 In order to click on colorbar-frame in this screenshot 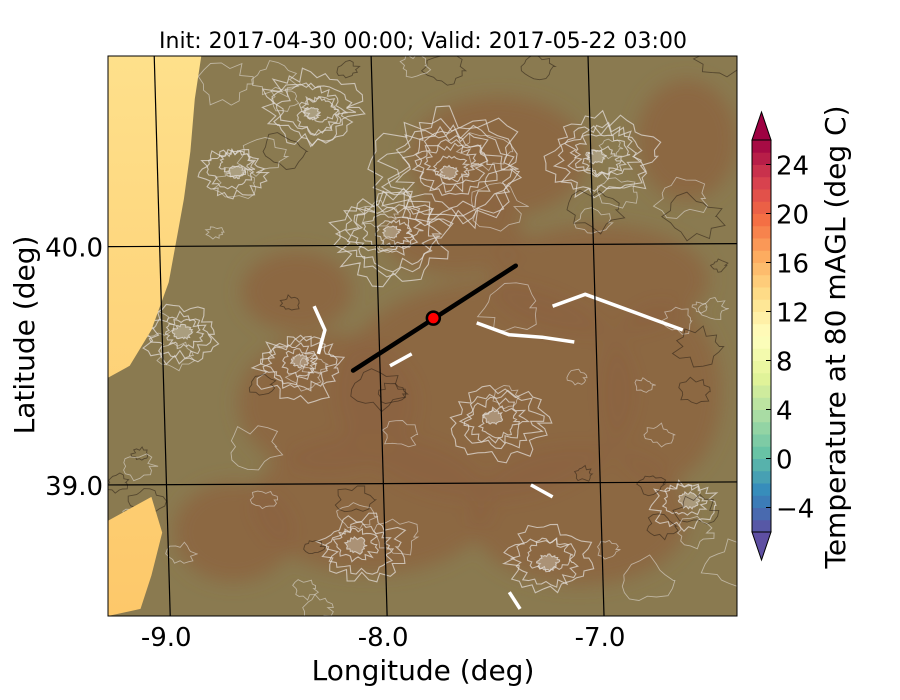, I will do `click(761, 336)`.